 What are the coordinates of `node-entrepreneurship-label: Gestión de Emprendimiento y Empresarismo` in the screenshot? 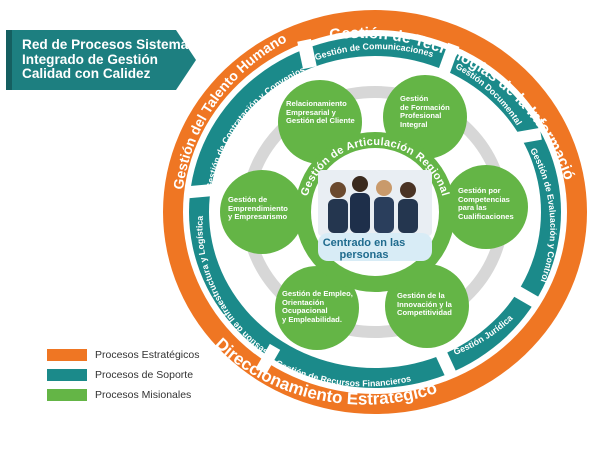 It's located at (258, 208).